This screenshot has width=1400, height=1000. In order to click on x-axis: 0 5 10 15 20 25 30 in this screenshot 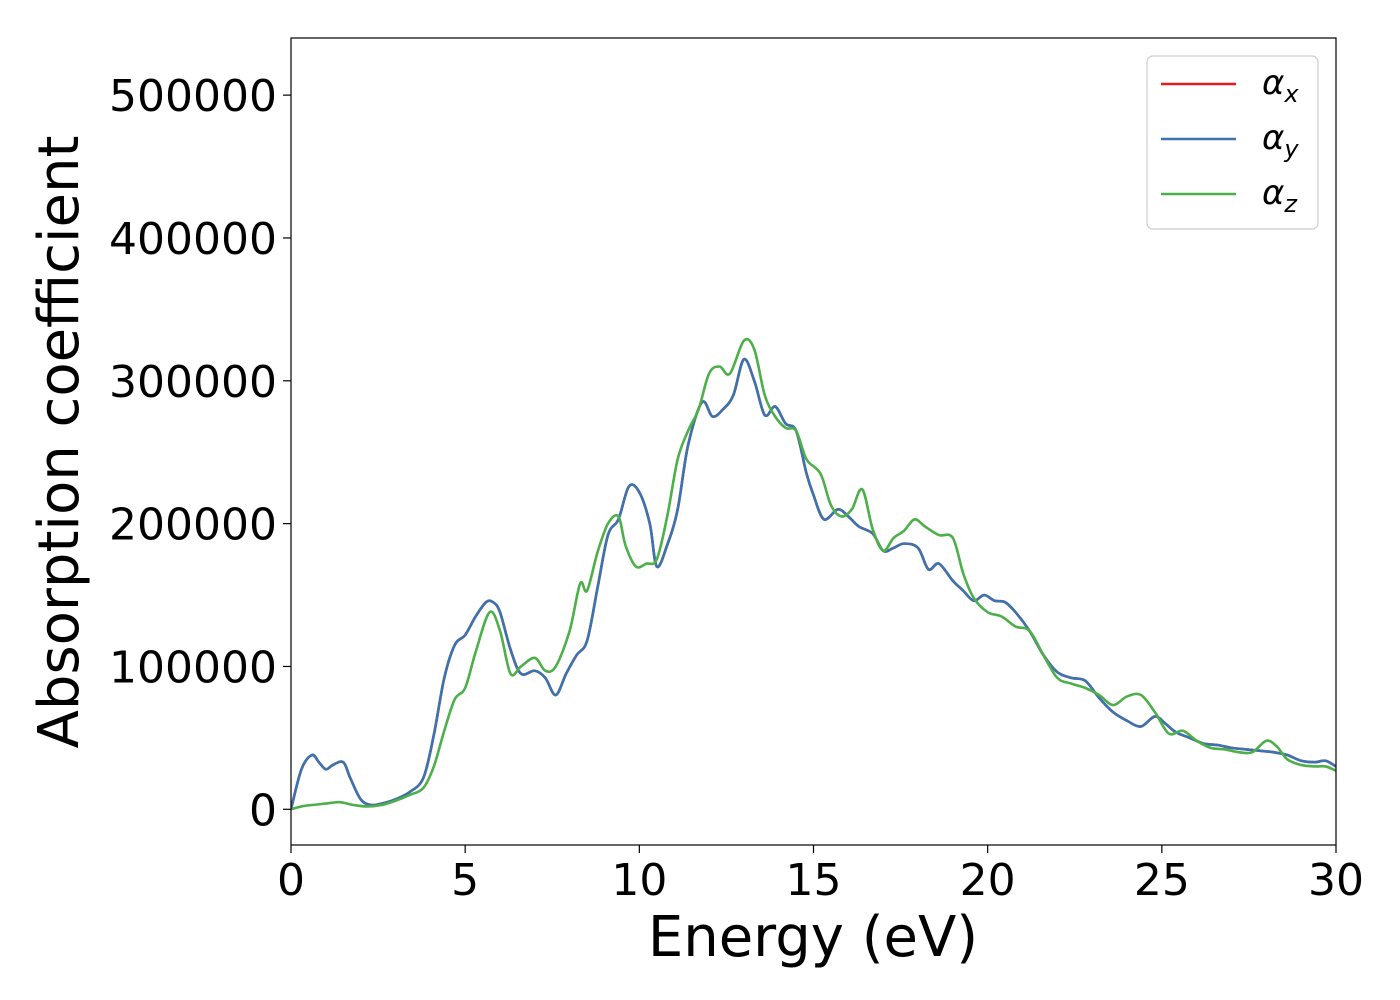, I will do `click(820, 875)`.